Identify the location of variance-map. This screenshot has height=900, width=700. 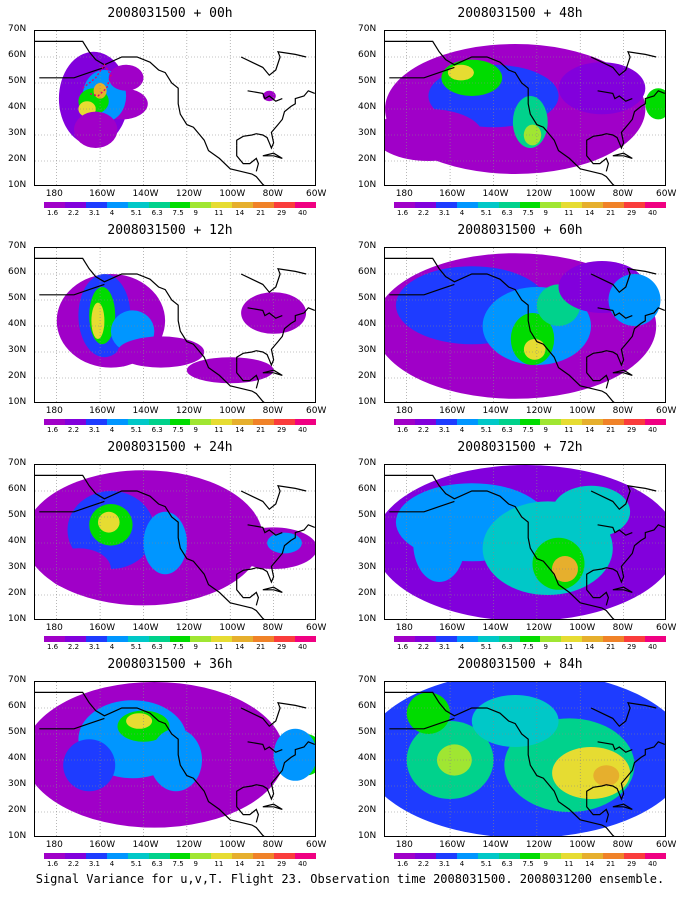
(175, 542).